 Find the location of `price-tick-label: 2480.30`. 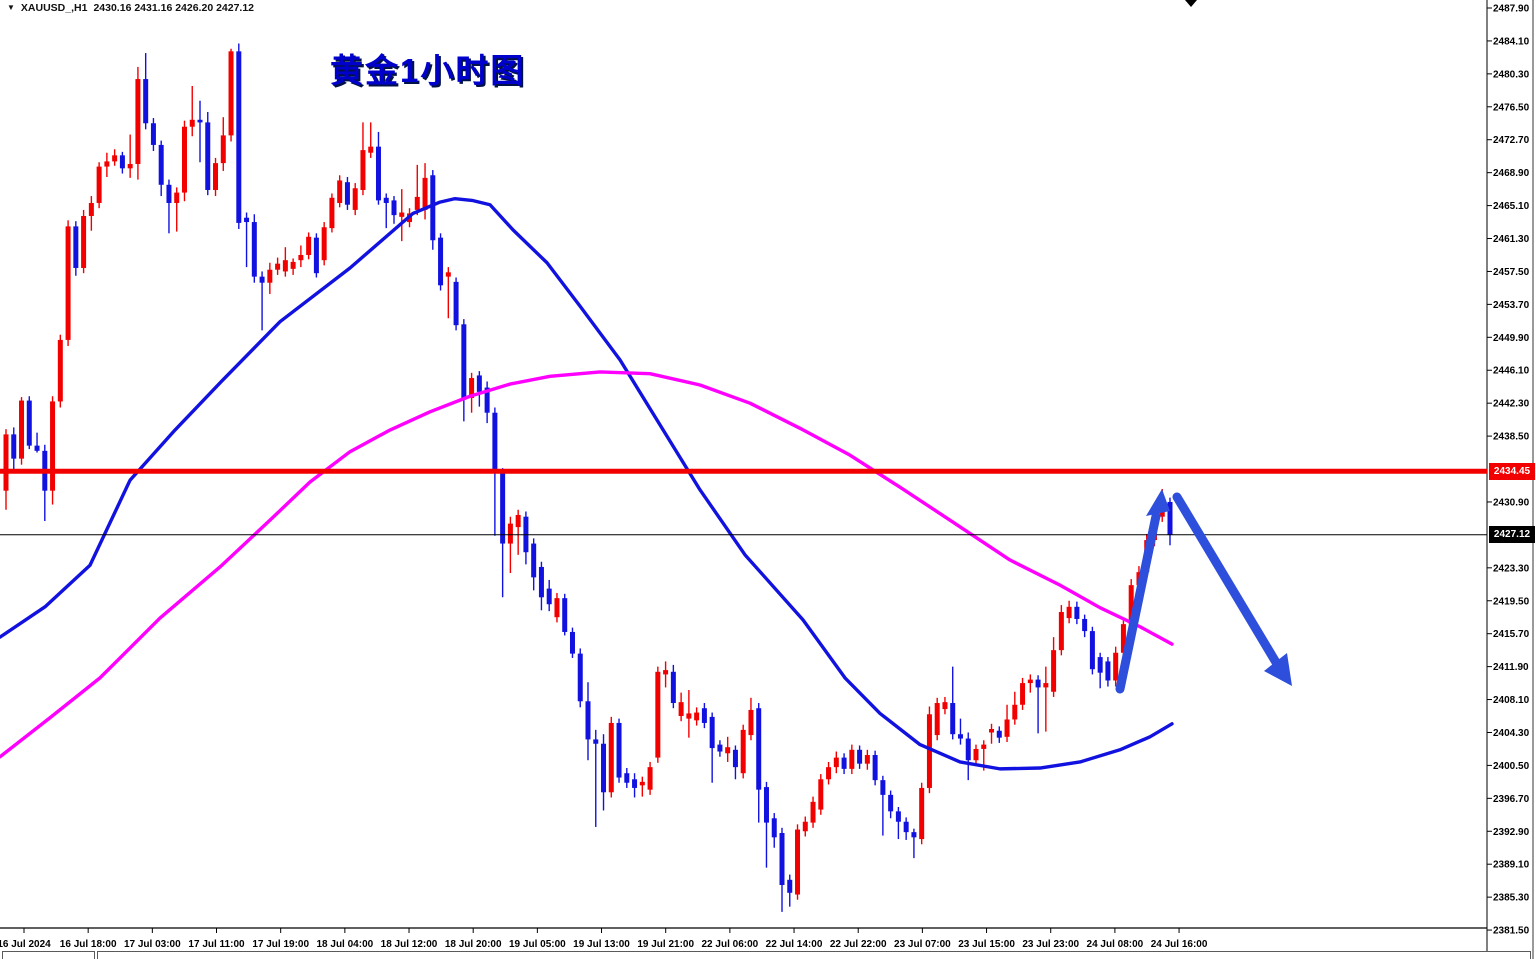

price-tick-label: 2480.30 is located at coordinates (1511, 74).